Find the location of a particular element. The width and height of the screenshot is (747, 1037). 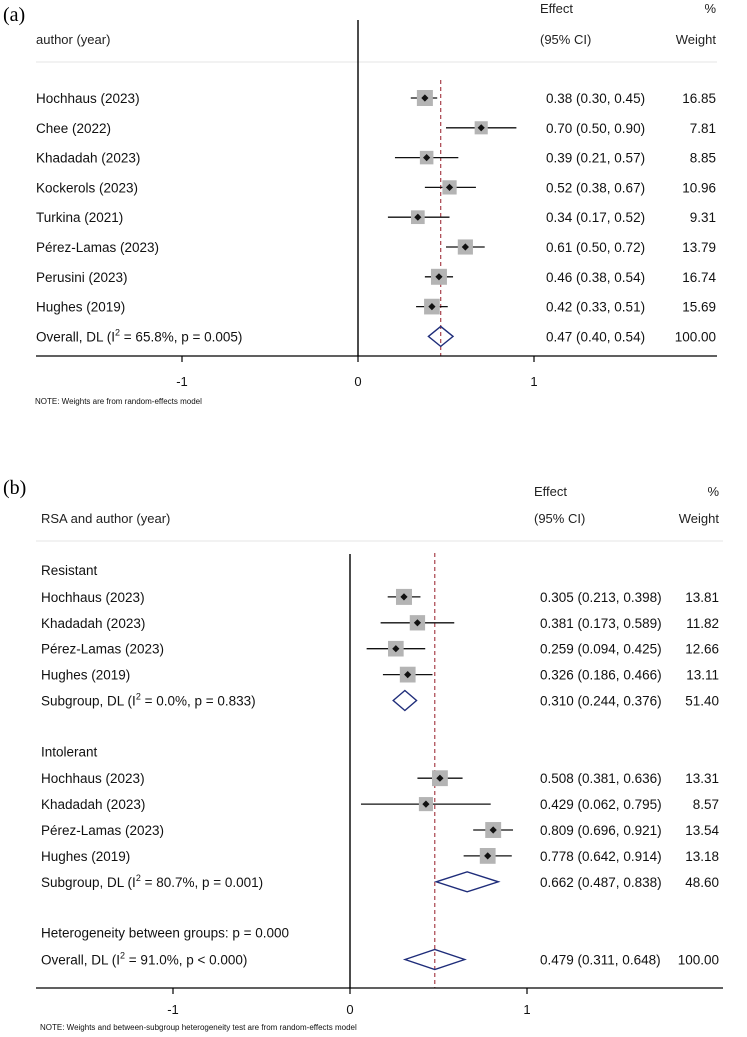

effect-ci-value: 0.778 (0.642, 0.914) is located at coordinates (601, 856).